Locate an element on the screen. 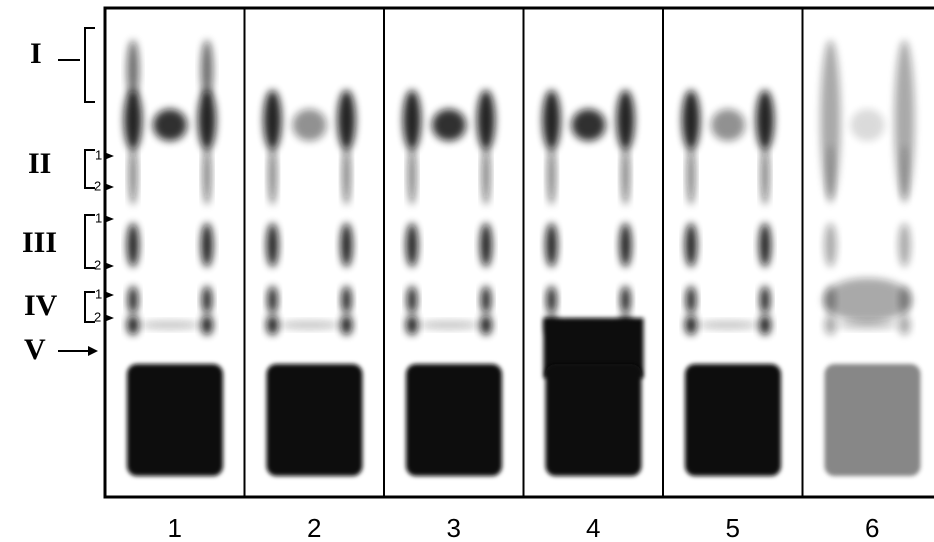  arrowheads is located at coordinates (101, 254).